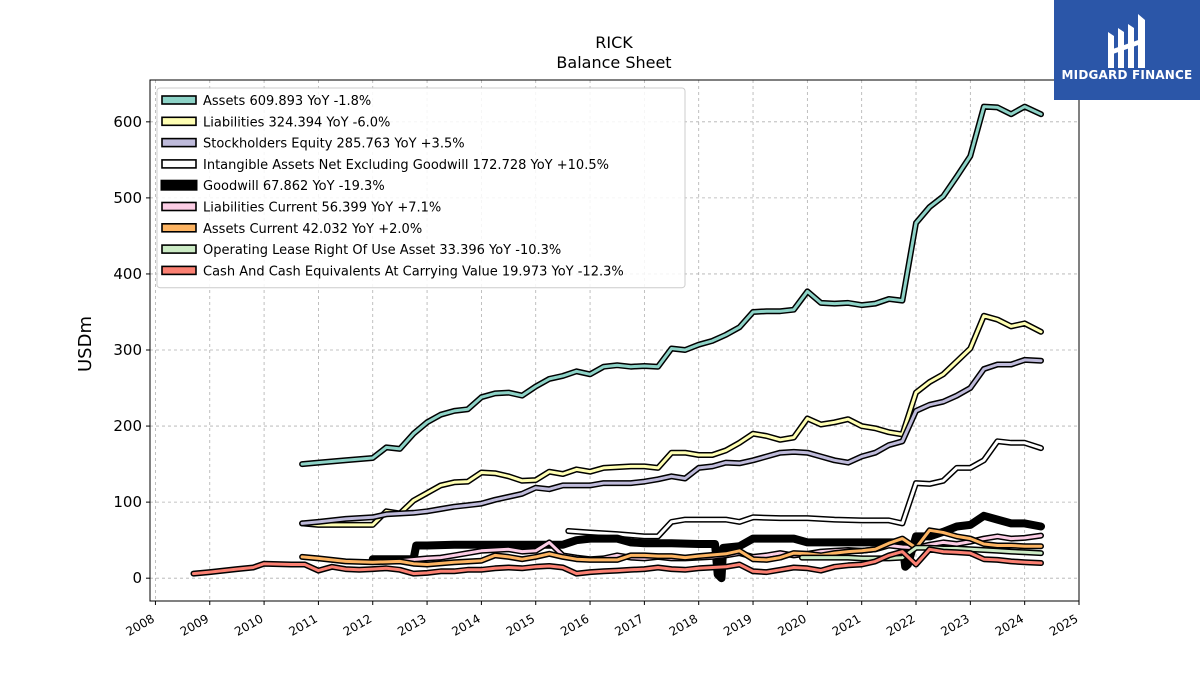 This screenshot has width=1200, height=675. What do you see at coordinates (1126, 41) in the screenshot?
I see `midgard-logo-icon` at bounding box center [1126, 41].